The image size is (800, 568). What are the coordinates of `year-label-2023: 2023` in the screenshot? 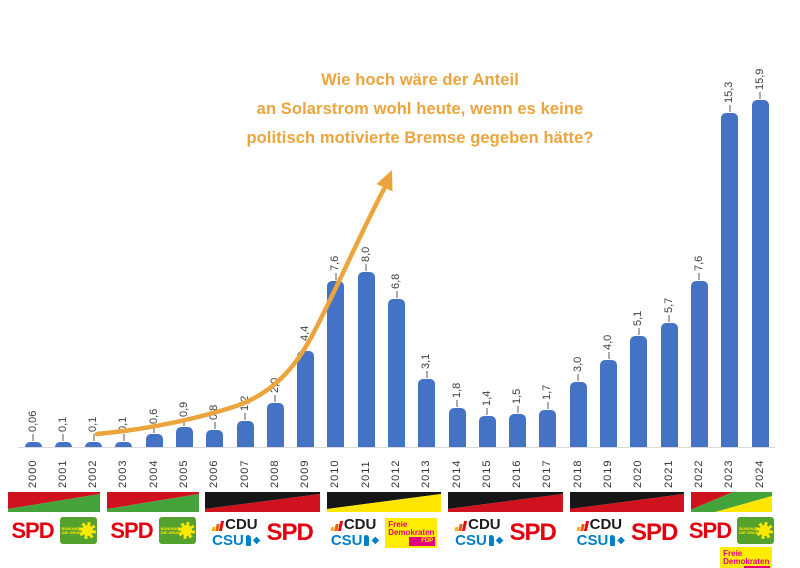 It's located at (729, 473).